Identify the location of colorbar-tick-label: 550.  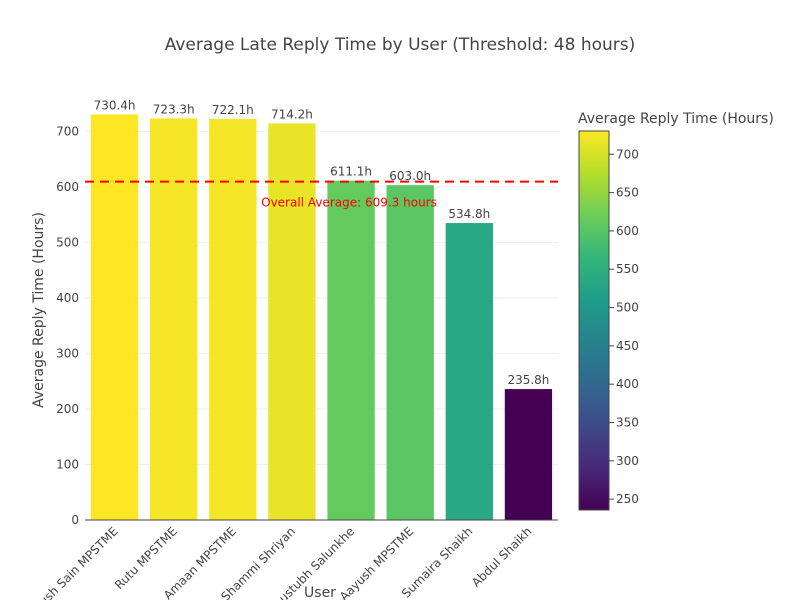
(627, 269).